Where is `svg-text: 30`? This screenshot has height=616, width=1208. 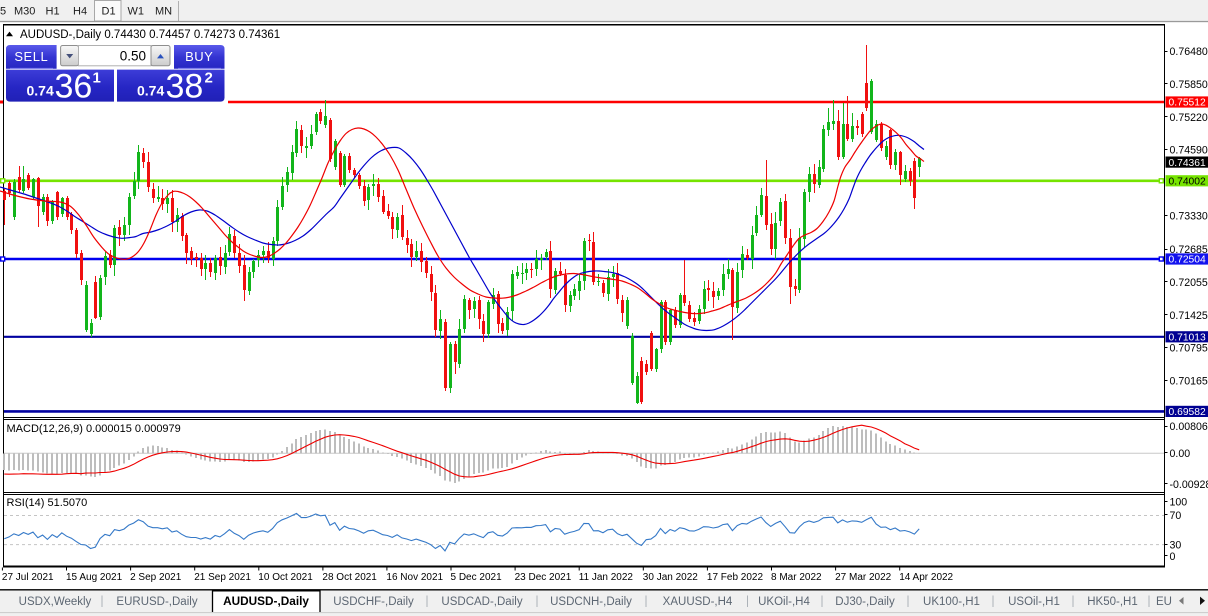 svg-text: 30 is located at coordinates (1176, 545).